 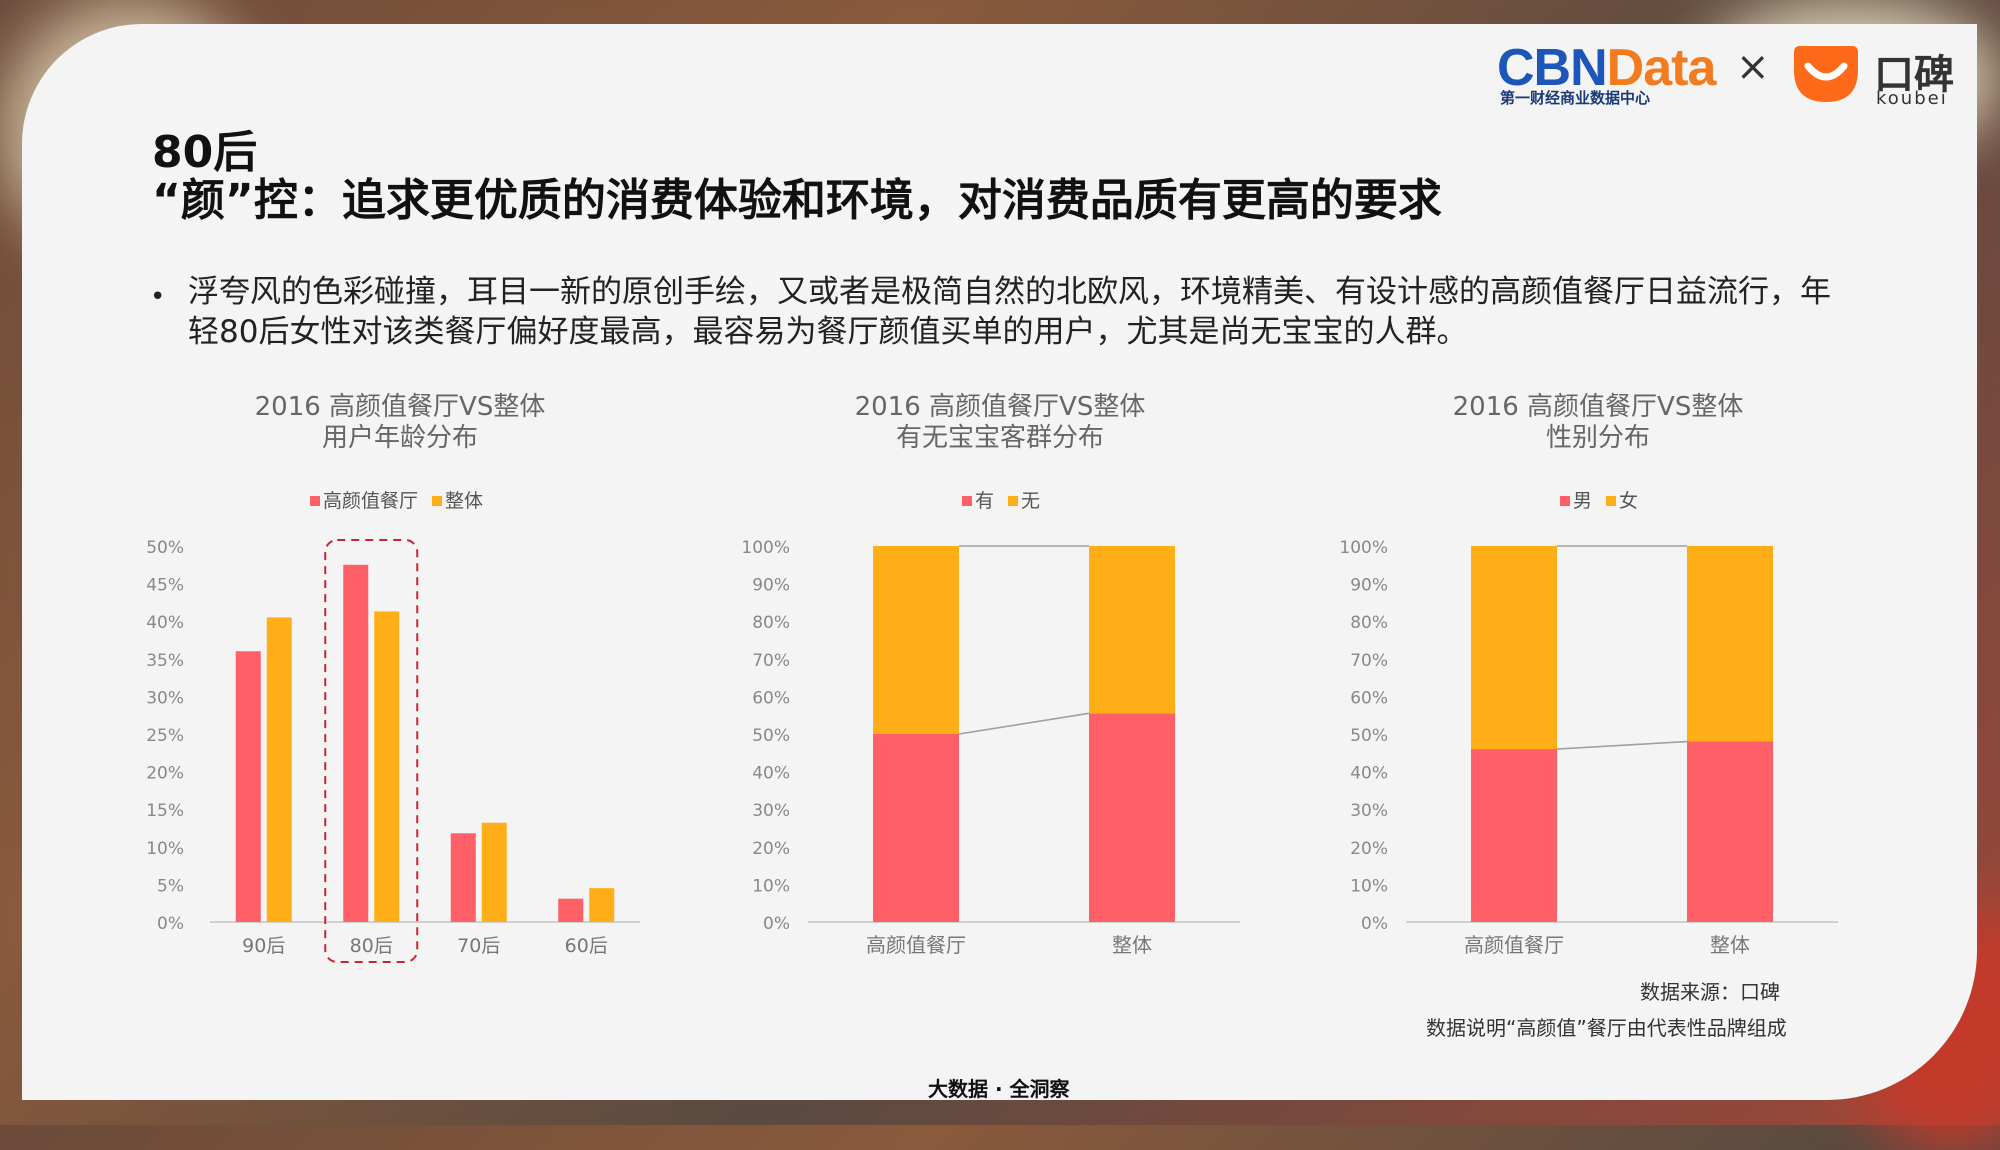 I want to click on koubei-logo-text: 口碑, so click(x=1914, y=75).